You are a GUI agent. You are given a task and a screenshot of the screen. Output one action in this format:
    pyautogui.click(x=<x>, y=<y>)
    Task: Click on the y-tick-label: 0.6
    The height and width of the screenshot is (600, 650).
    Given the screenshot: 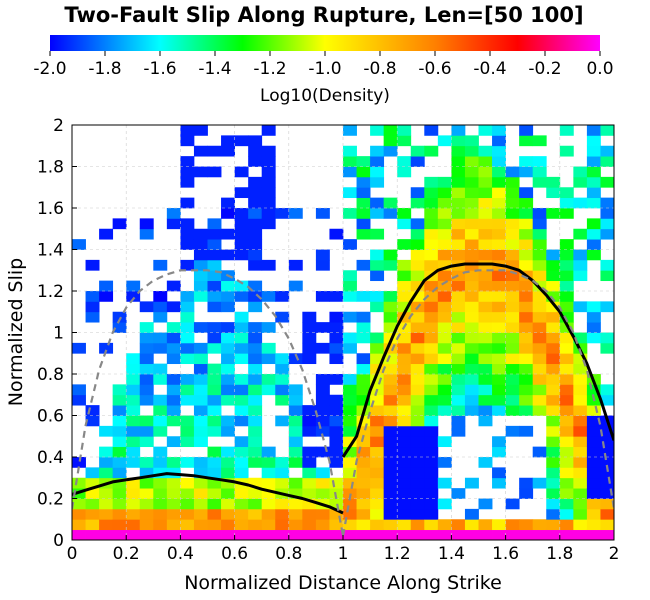 What is the action you would take?
    pyautogui.click(x=50, y=417)
    